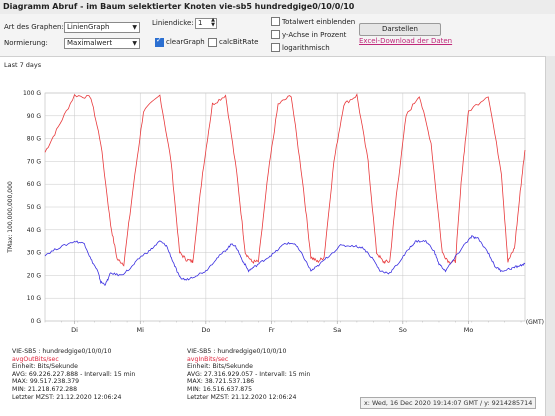 The height and width of the screenshot is (416, 555). I want to click on series-line-inBitsSec, so click(285, 260).